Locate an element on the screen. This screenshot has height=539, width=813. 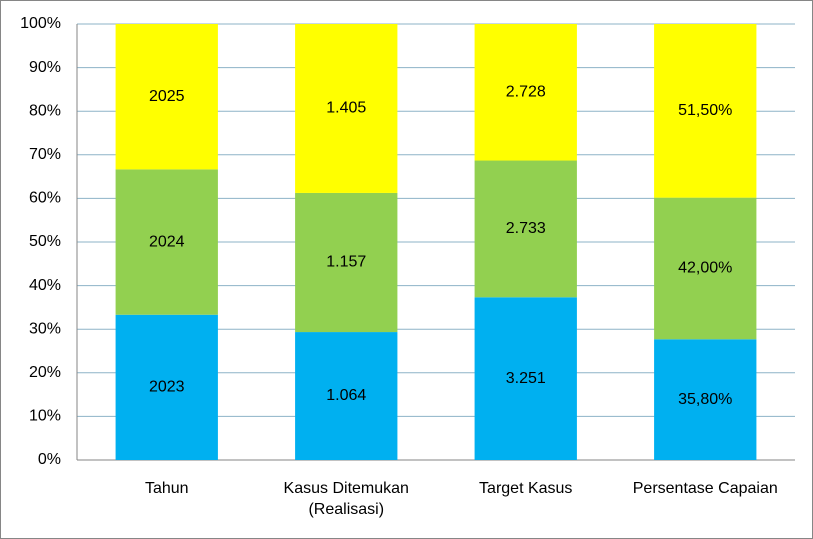
data-label: 1.064 is located at coordinates (346, 395).